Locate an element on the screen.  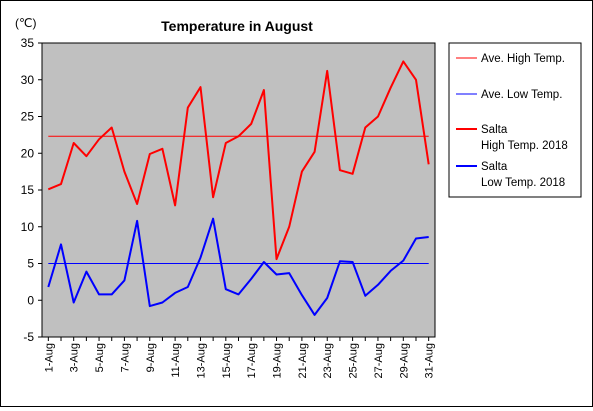
legend-box is located at coordinates (515, 120).